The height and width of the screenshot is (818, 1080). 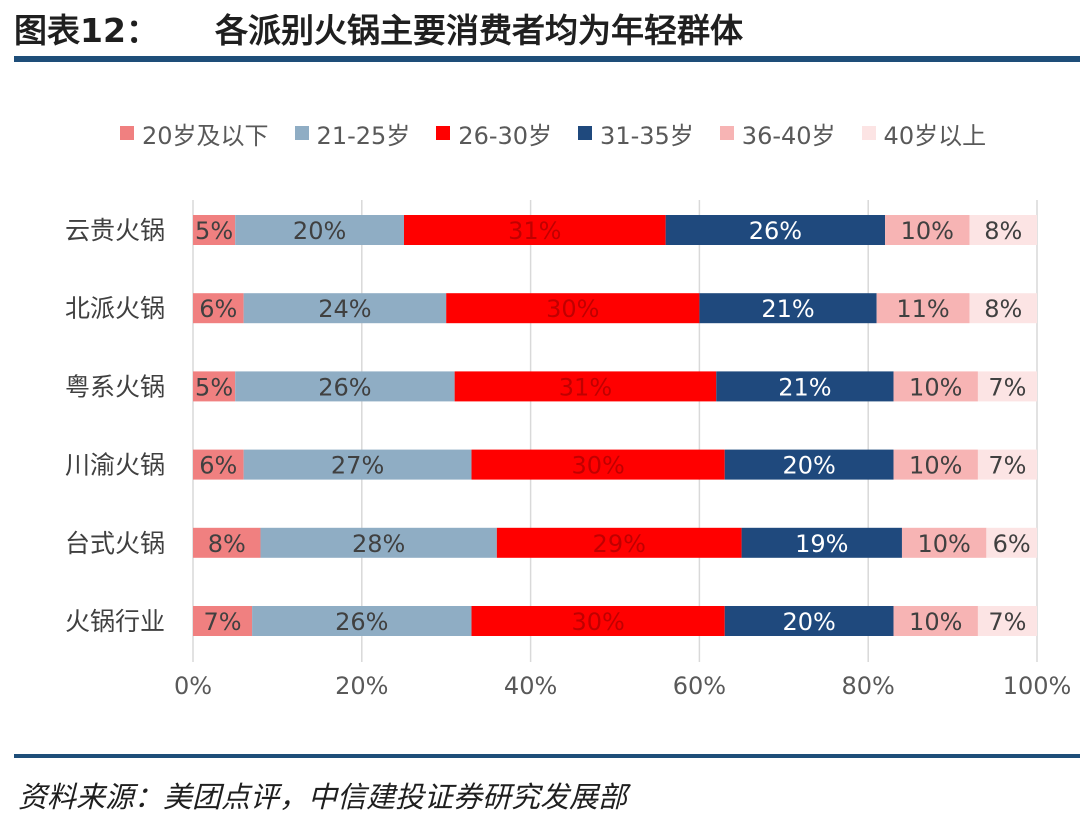 What do you see at coordinates (115, 465) in the screenshot?
I see `category-label: 川渝火锅` at bounding box center [115, 465].